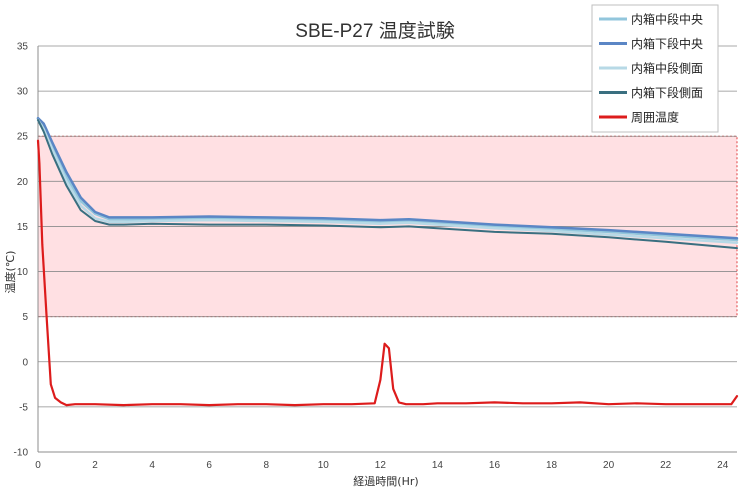 The image size is (750, 491). What do you see at coordinates (266, 465) in the screenshot?
I see `x-tick-label: 8` at bounding box center [266, 465].